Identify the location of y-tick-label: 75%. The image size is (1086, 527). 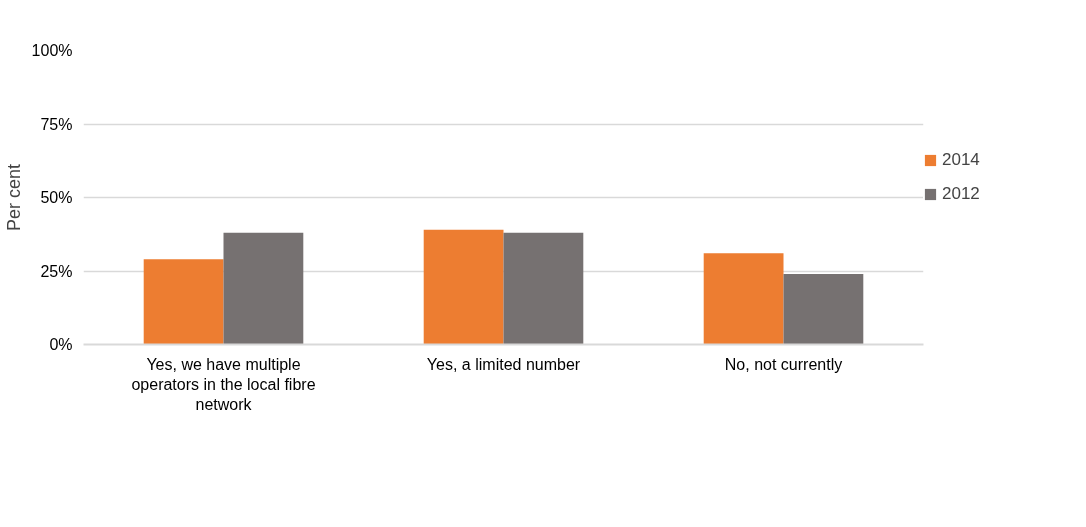
(56, 124).